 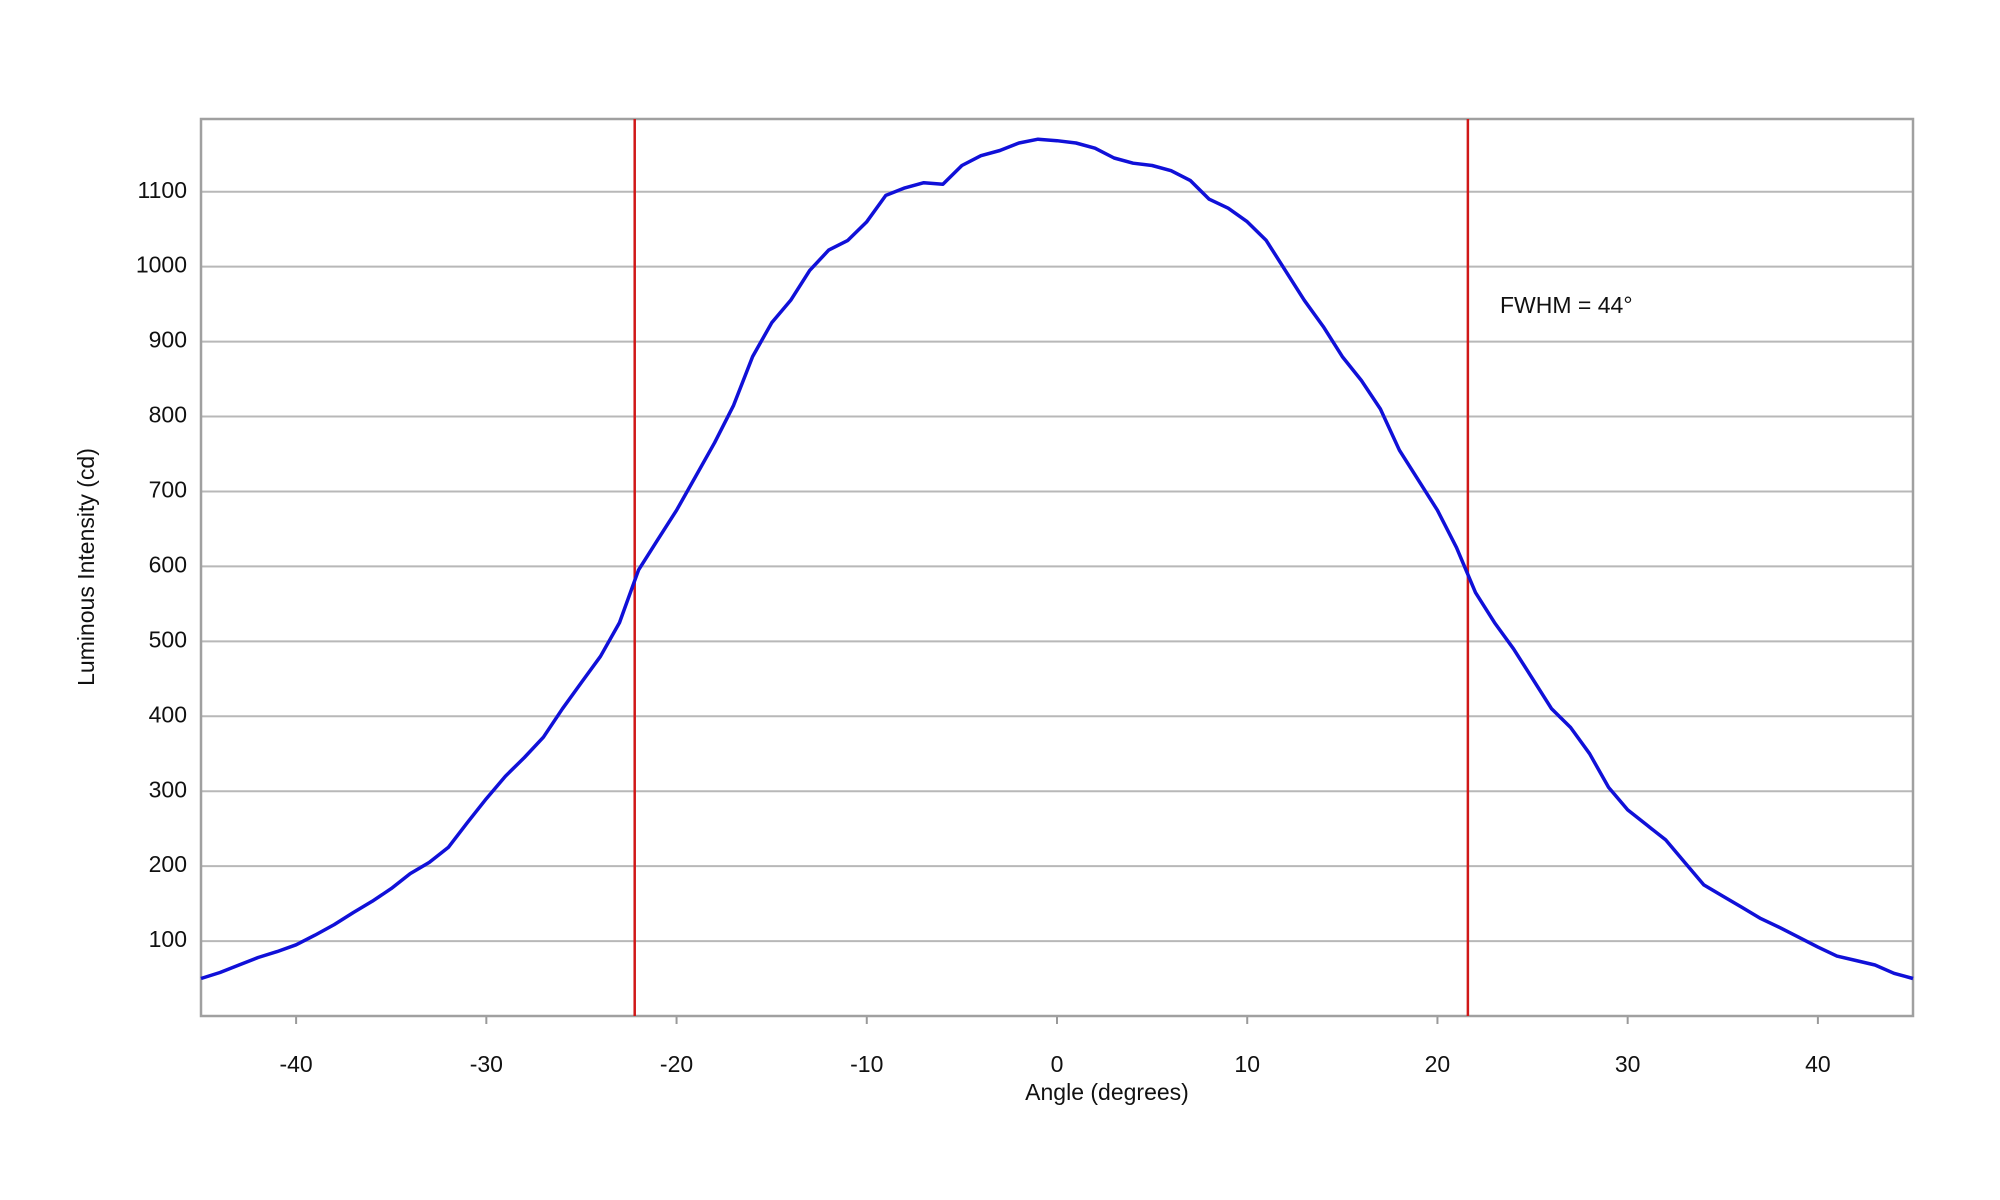 I want to click on y-tick-label: 700, so click(x=168, y=490).